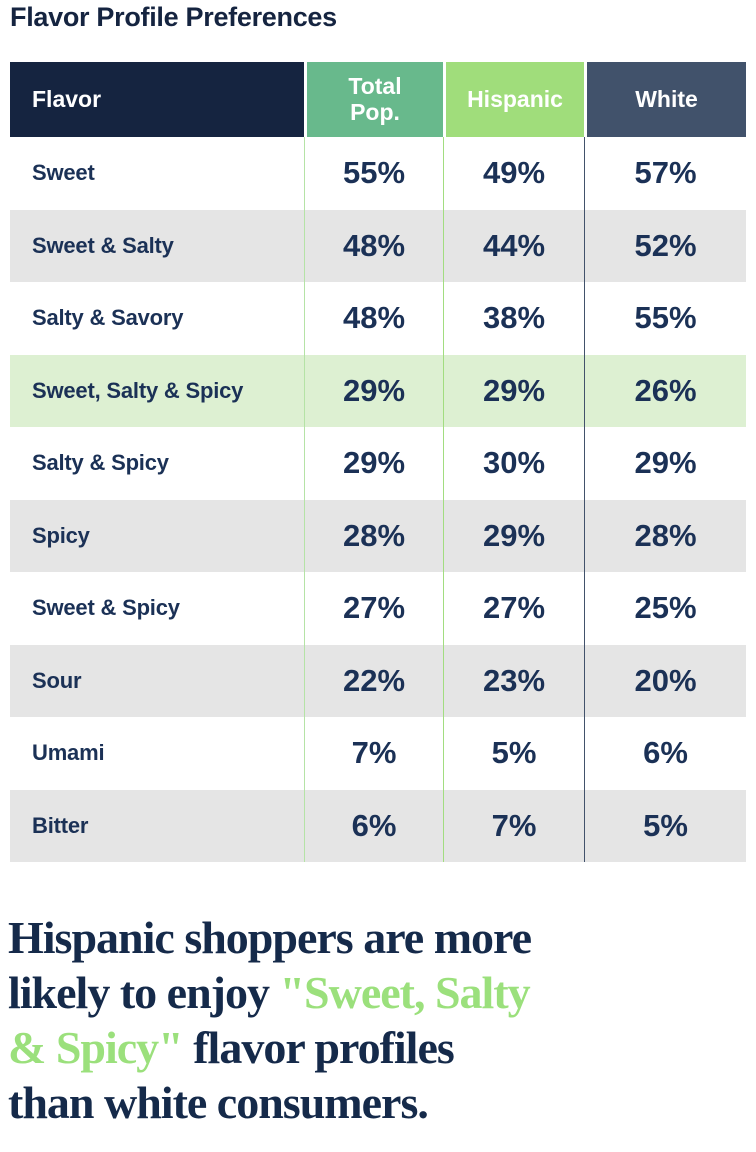 The image size is (756, 1152). Describe the element at coordinates (665, 318) in the screenshot. I see `cell-white: 55%` at that location.